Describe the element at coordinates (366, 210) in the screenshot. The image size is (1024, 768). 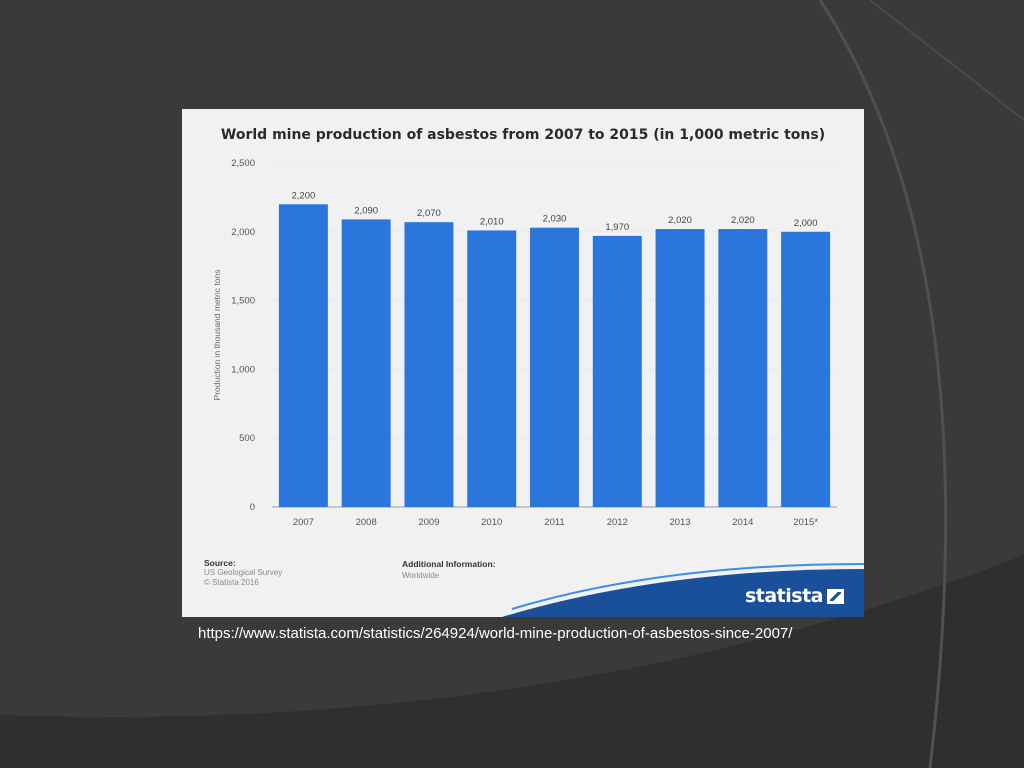
I see `data-label: 2,090` at that location.